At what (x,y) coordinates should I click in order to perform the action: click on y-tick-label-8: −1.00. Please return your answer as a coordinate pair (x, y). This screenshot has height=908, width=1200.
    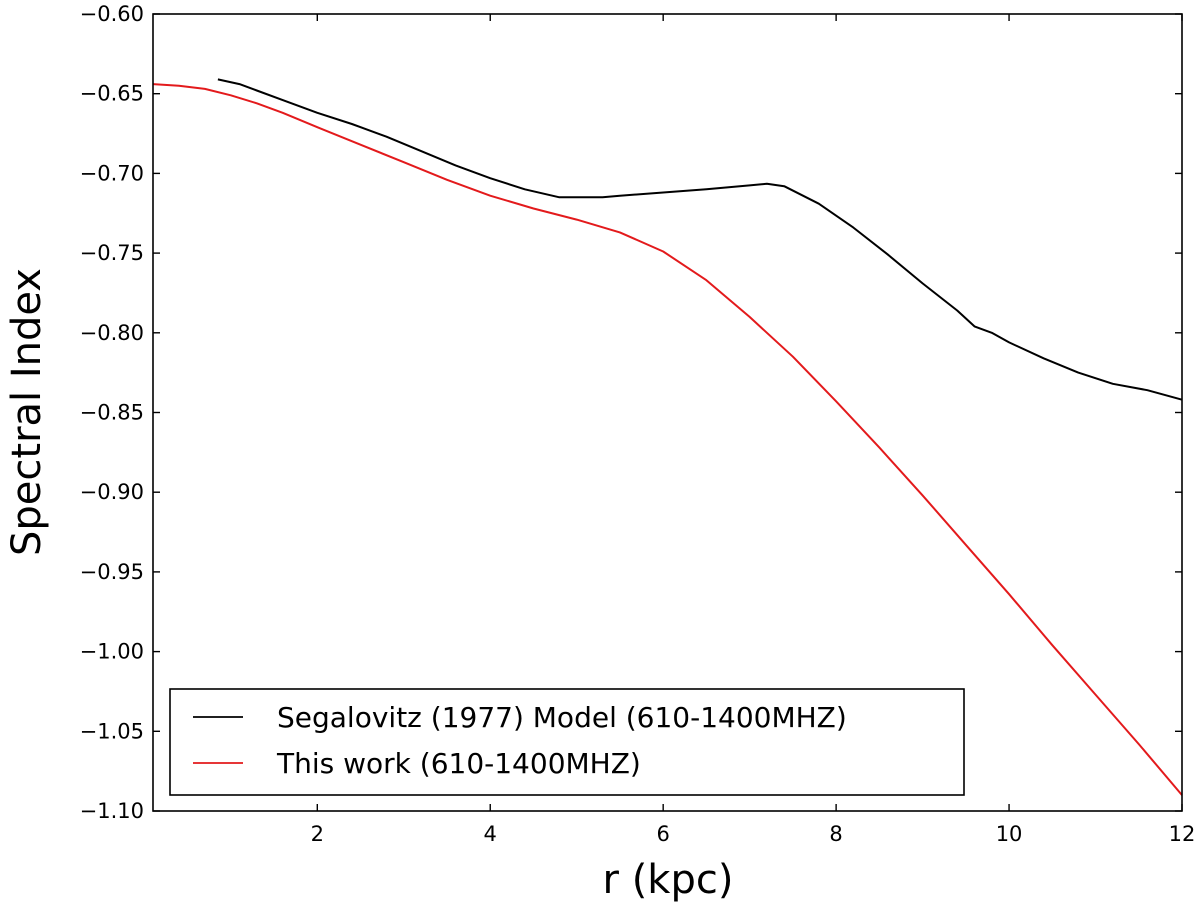
    Looking at the image, I should click on (112, 652).